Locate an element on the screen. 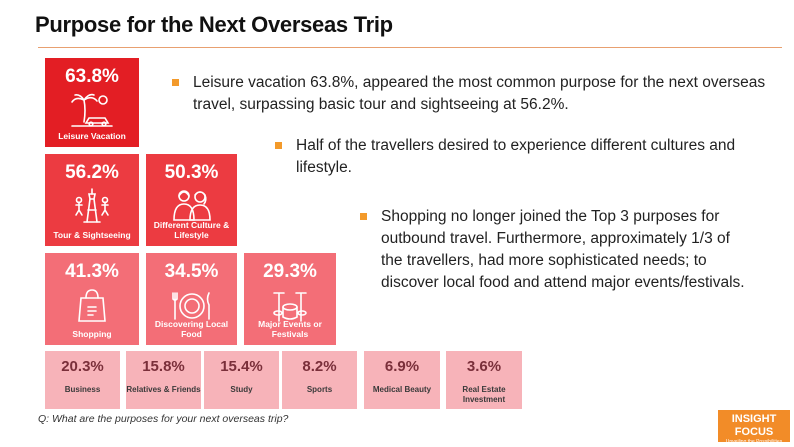  value-label: 15.8% is located at coordinates (163, 366).